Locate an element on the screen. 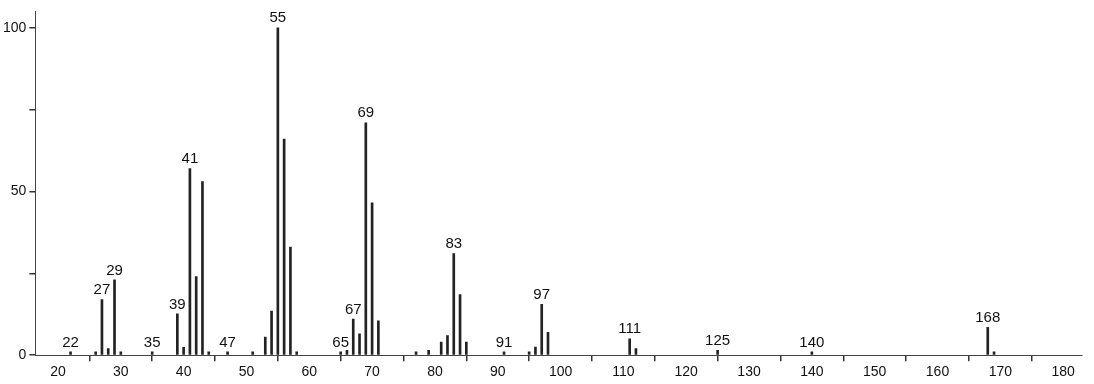 The height and width of the screenshot is (384, 1094). x-tick-label: 180 is located at coordinates (1063, 371).